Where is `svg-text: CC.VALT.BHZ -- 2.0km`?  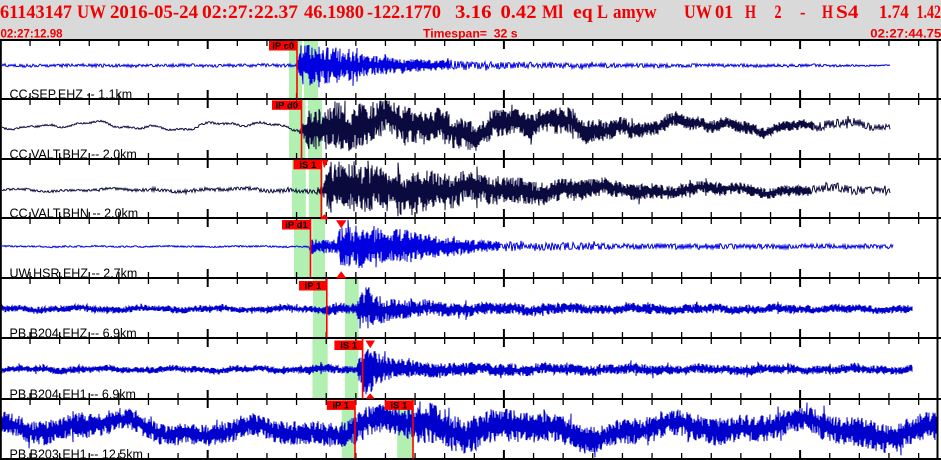
svg-text: CC.VALT.BHZ -- 2.0km is located at coordinates (73, 154).